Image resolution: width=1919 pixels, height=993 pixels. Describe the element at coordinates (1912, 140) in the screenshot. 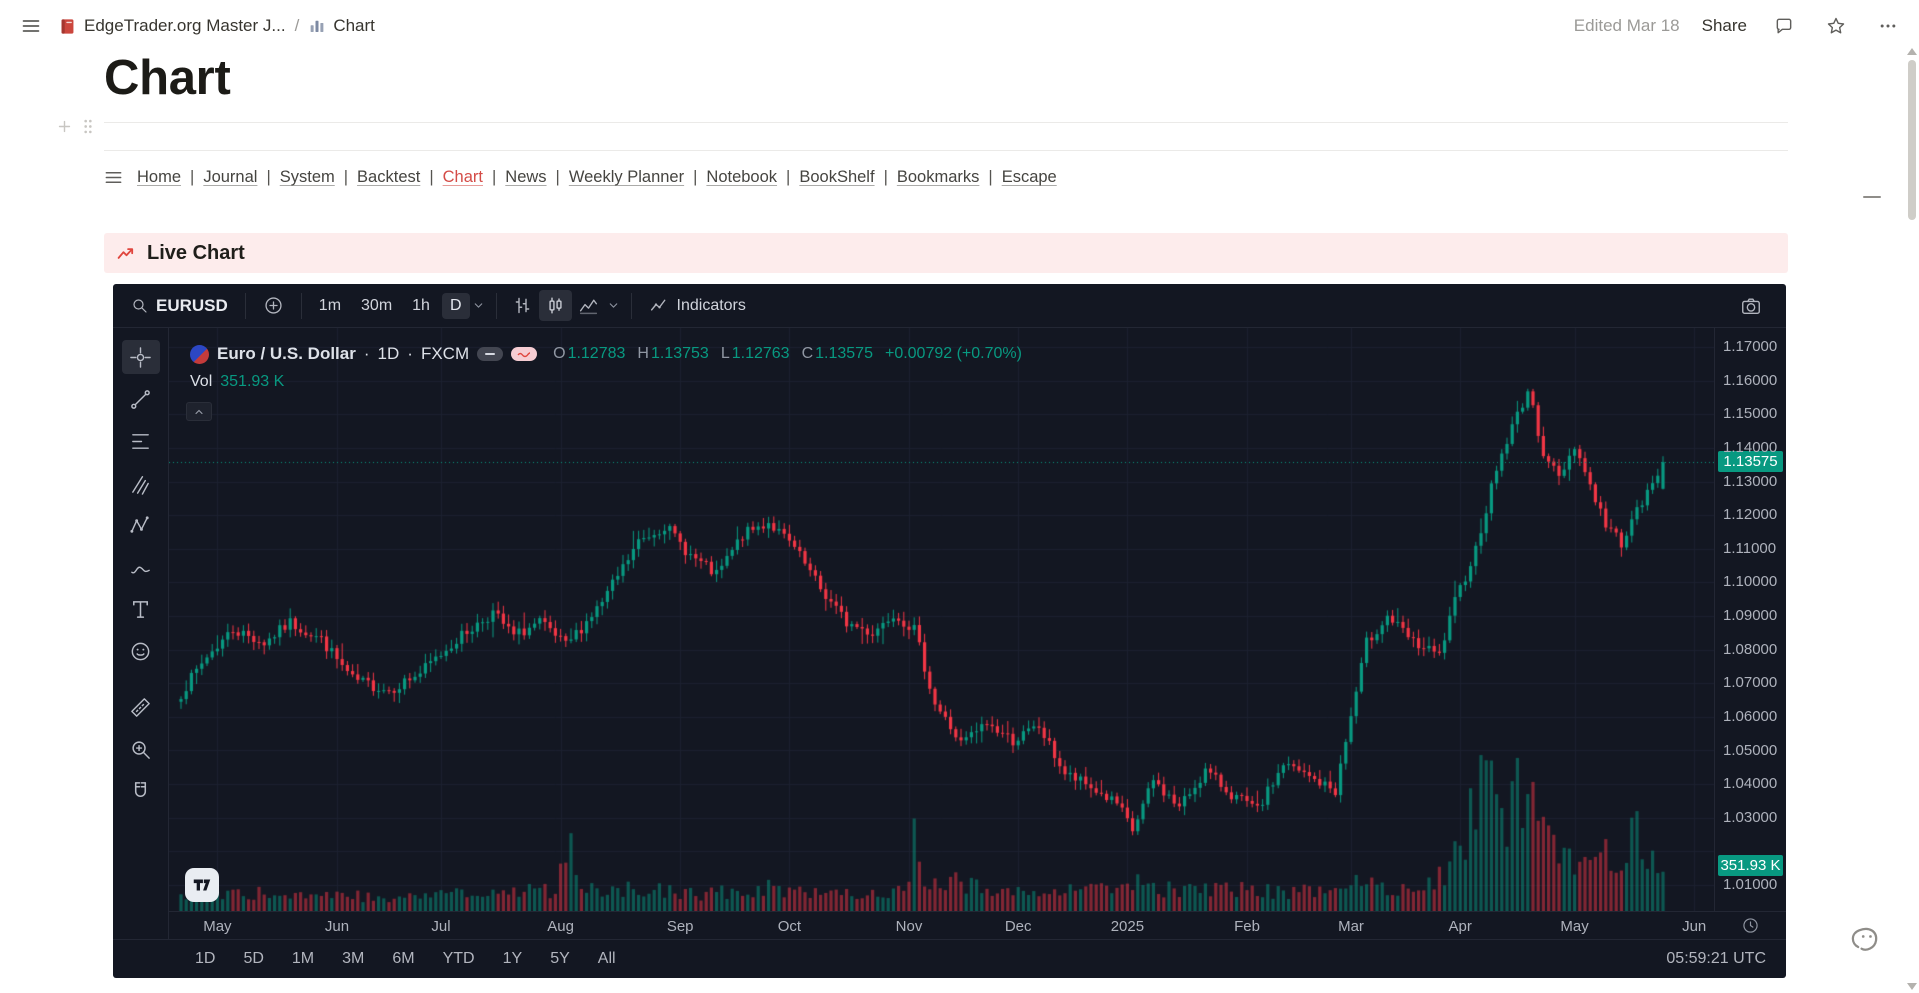

I see `scrollbar-thumb` at that location.